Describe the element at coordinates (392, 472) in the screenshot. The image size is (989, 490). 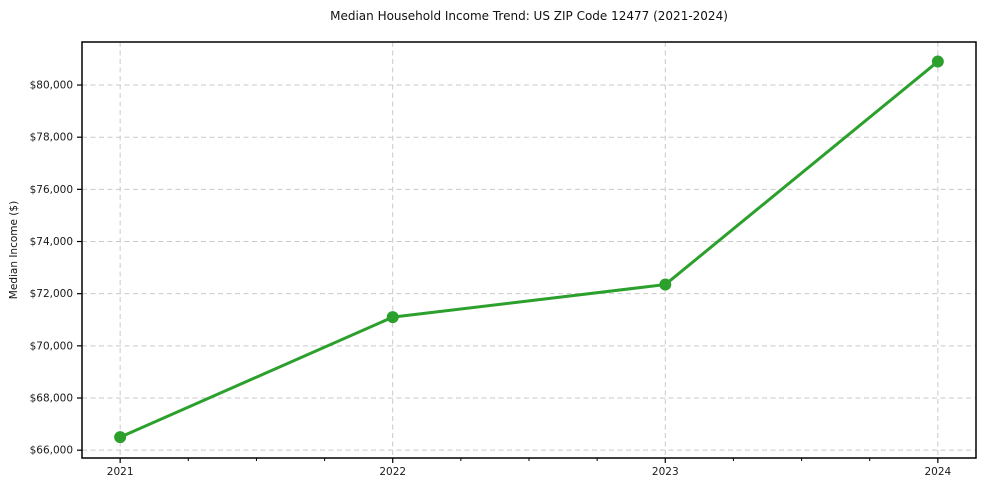
I see `x-tick-label: 2022` at that location.